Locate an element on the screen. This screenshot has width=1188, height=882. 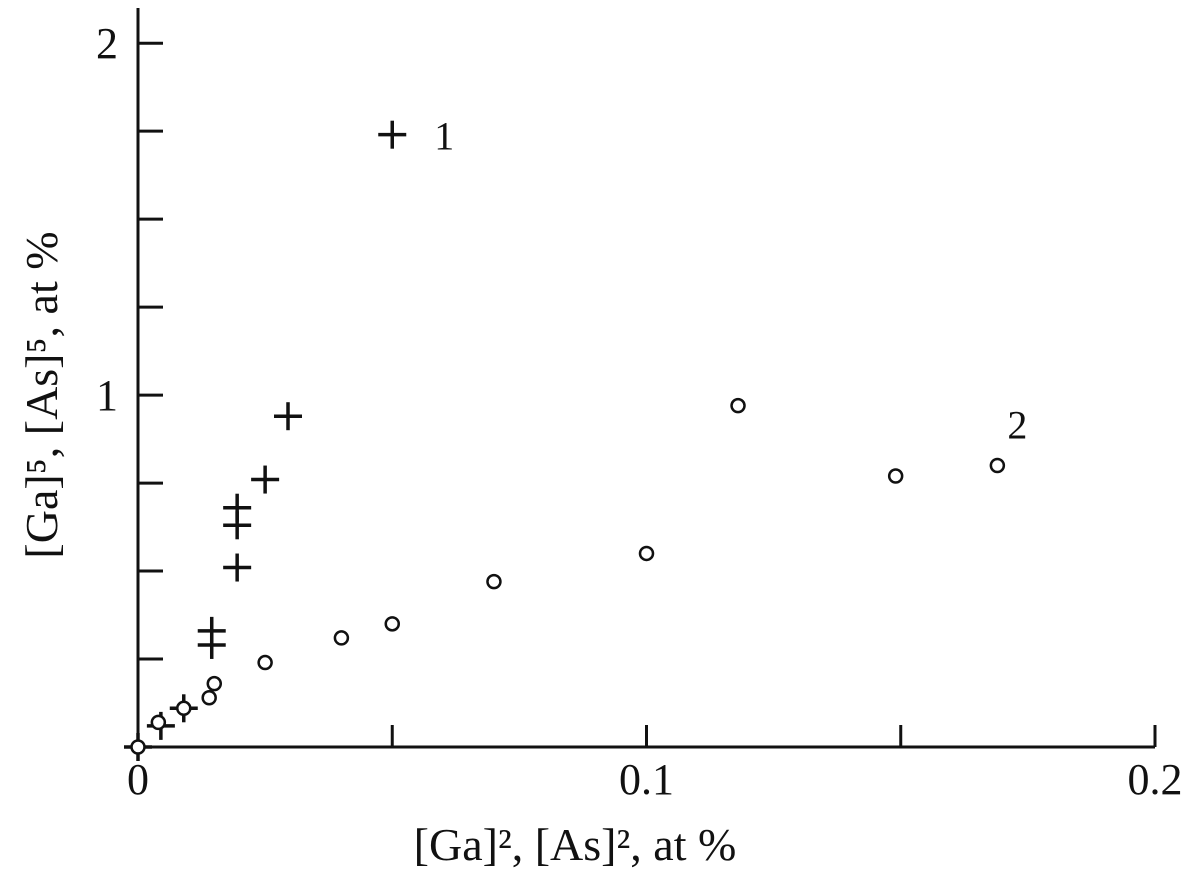
y-tick-label: 1 is located at coordinates (107, 395).